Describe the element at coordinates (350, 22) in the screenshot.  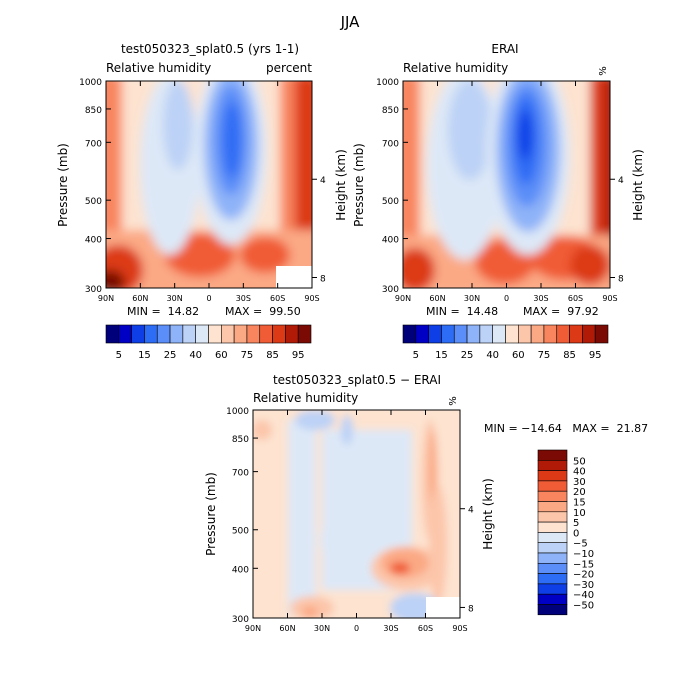
I see `figure-suptitle: JJA` at that location.